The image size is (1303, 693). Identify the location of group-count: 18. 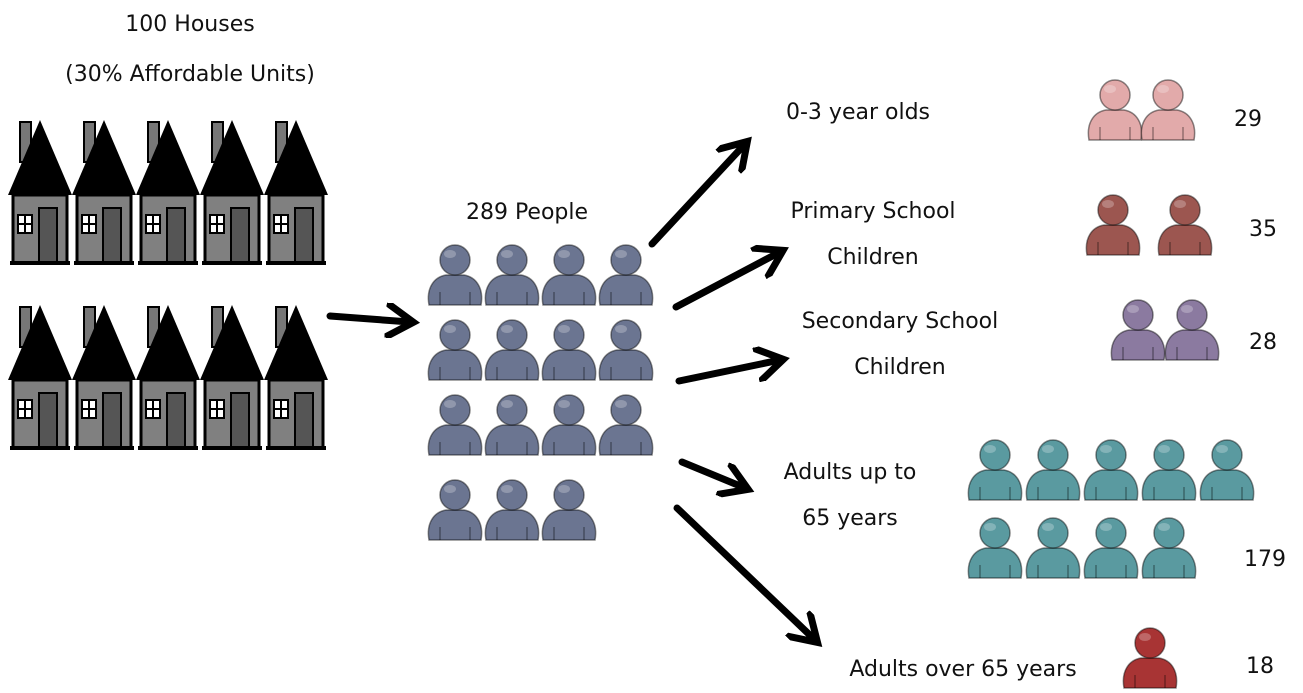
(1260, 666).